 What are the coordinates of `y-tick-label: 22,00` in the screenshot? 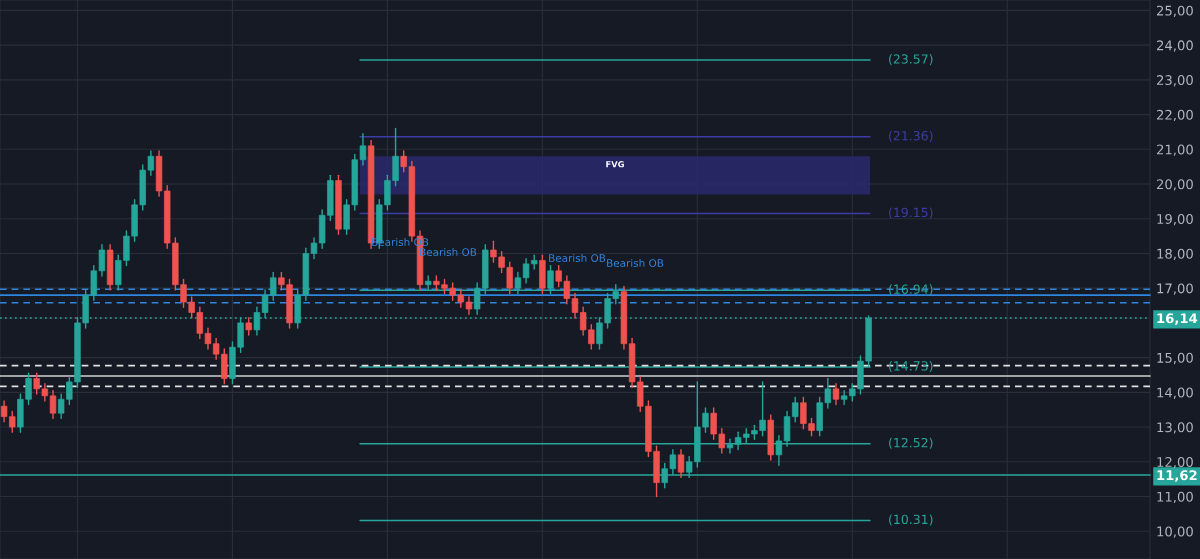 It's located at (1174, 115).